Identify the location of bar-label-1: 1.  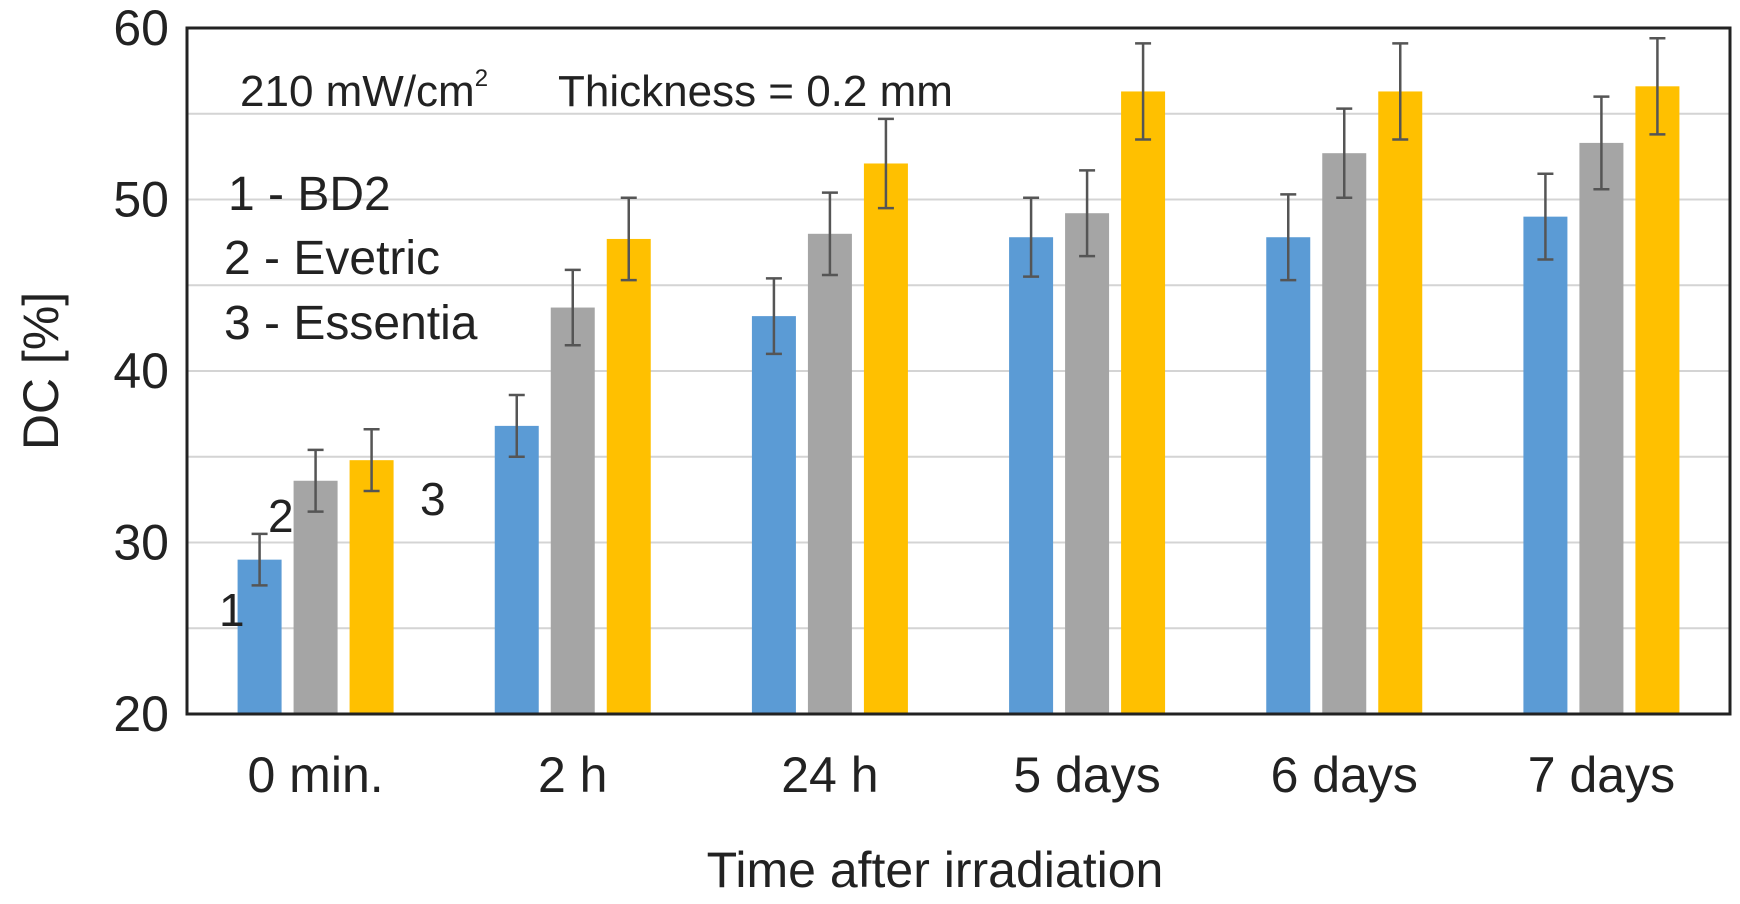
(232, 610).